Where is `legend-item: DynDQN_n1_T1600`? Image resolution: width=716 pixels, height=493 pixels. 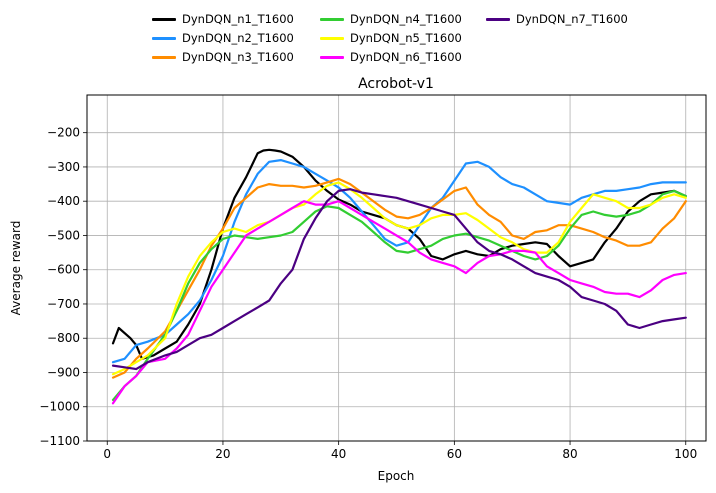 legend-item: DynDQN_n1_T1600 is located at coordinates (223, 19).